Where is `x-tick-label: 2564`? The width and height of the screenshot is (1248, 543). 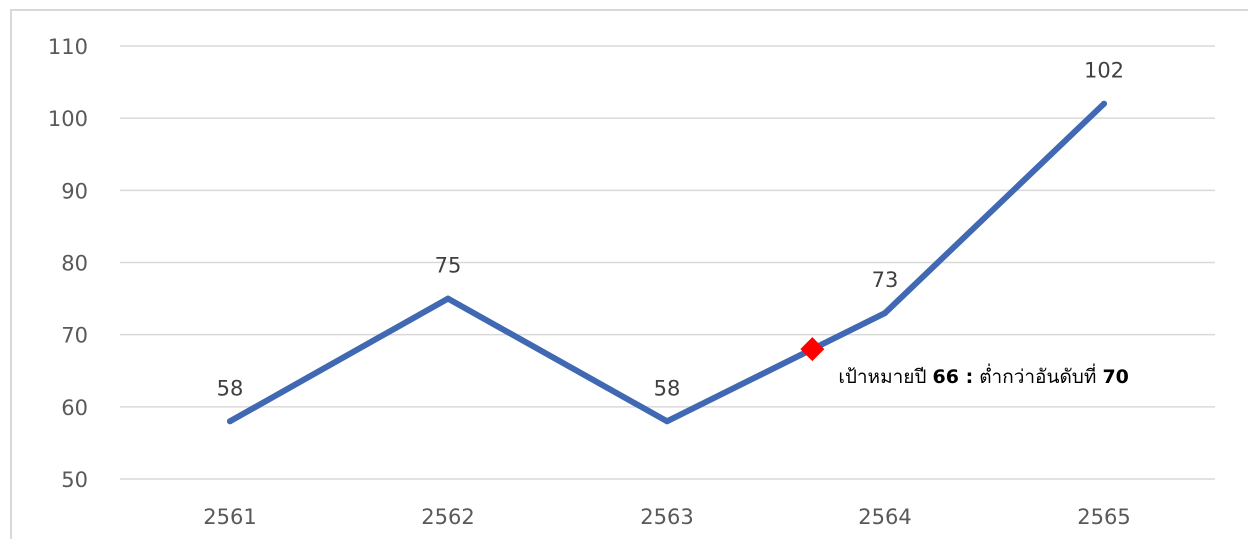 x-tick-label: 2564 is located at coordinates (884, 517).